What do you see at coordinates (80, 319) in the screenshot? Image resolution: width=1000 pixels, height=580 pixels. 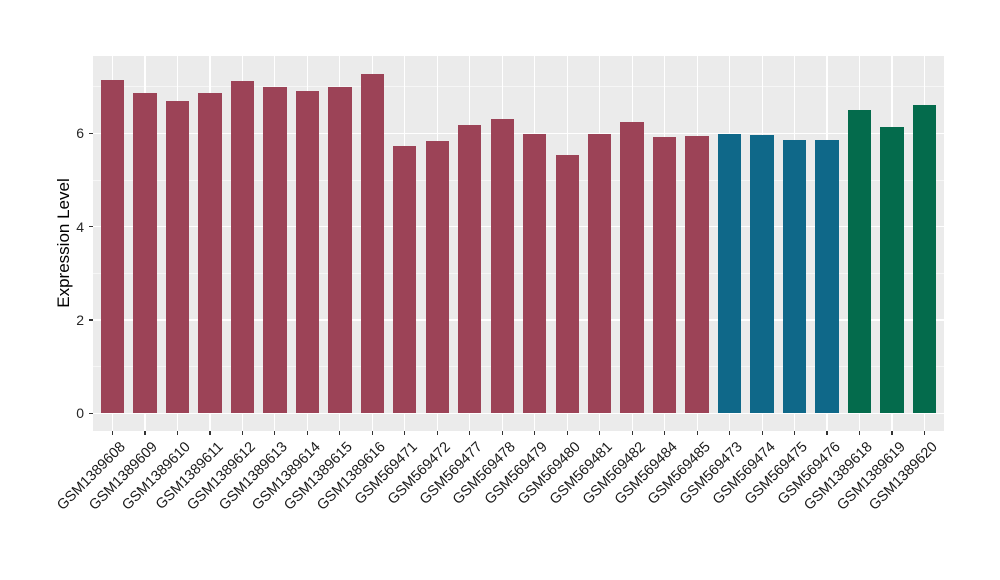 I see `y-tick-label: 2` at bounding box center [80, 319].